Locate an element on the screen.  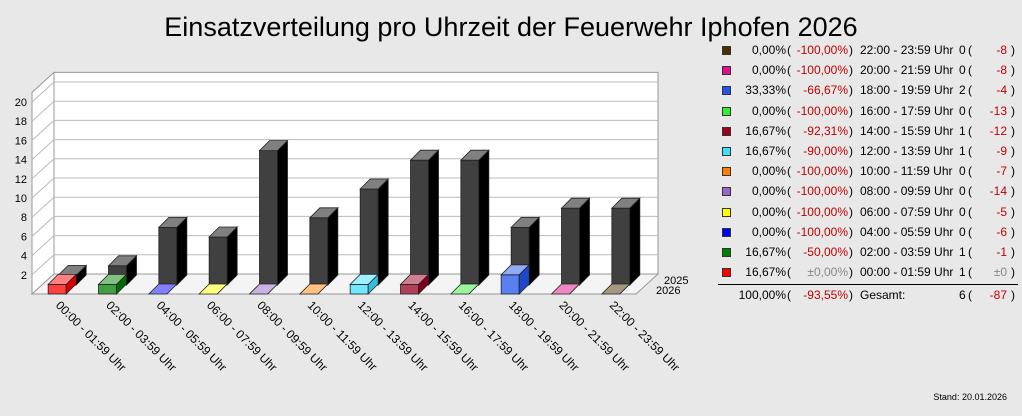
legend-timeslot: 02:00 - 03:59 Uhr is located at coordinates (907, 251).